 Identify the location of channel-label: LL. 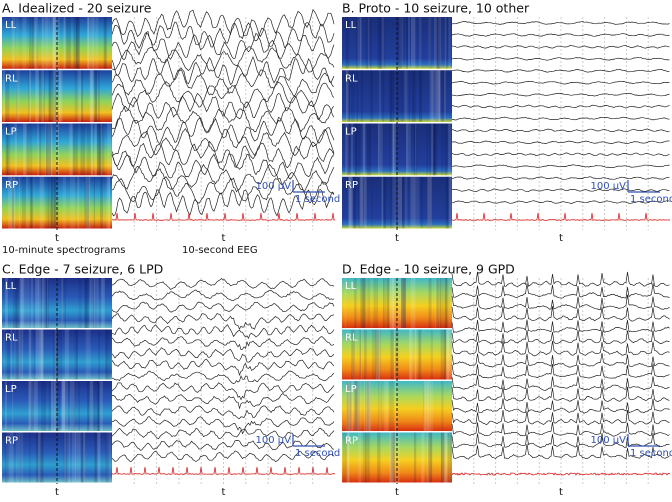
(11, 286).